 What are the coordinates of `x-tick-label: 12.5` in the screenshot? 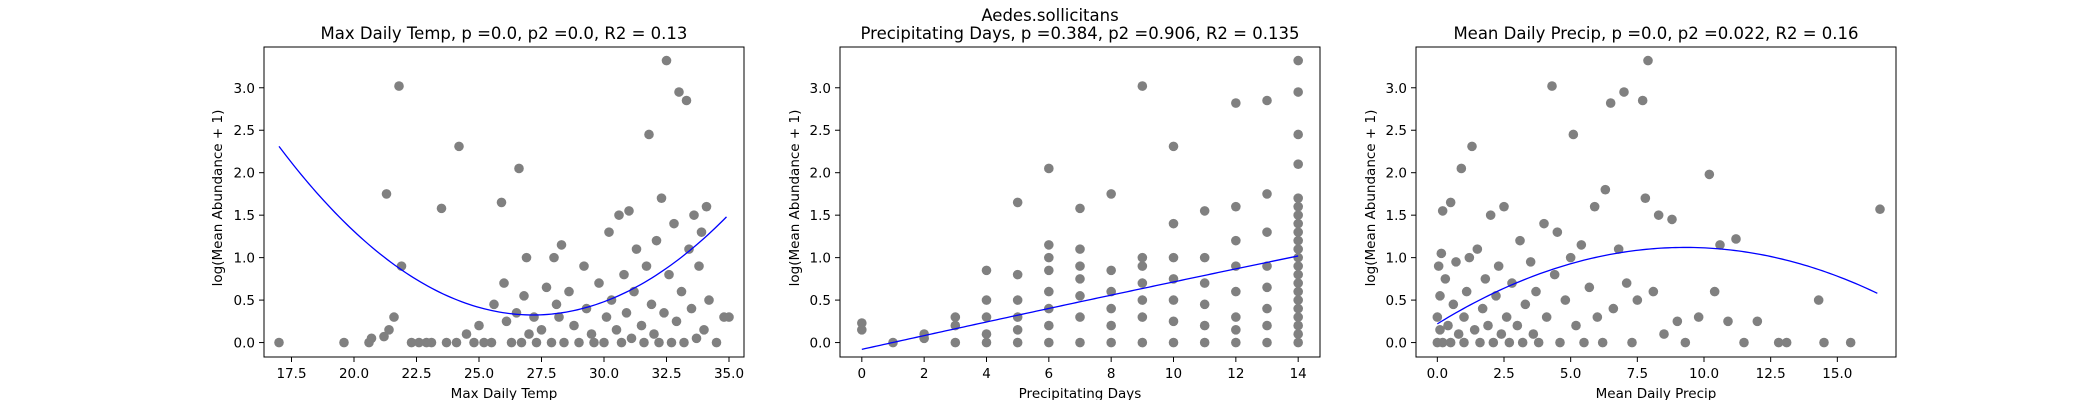 It's located at (1771, 374).